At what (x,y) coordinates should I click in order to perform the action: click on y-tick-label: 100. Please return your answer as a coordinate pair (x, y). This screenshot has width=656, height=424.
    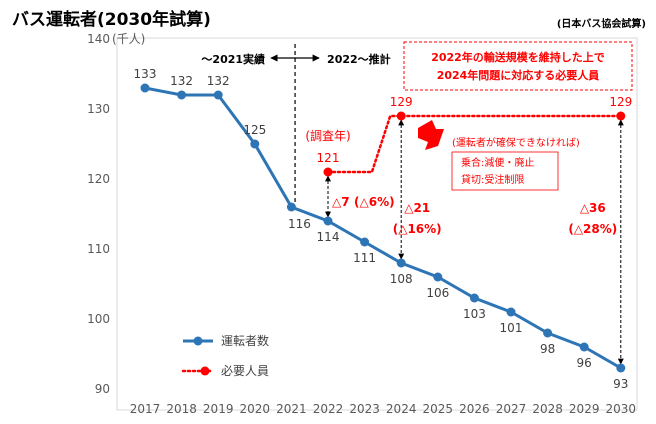
    Looking at the image, I should click on (98, 319).